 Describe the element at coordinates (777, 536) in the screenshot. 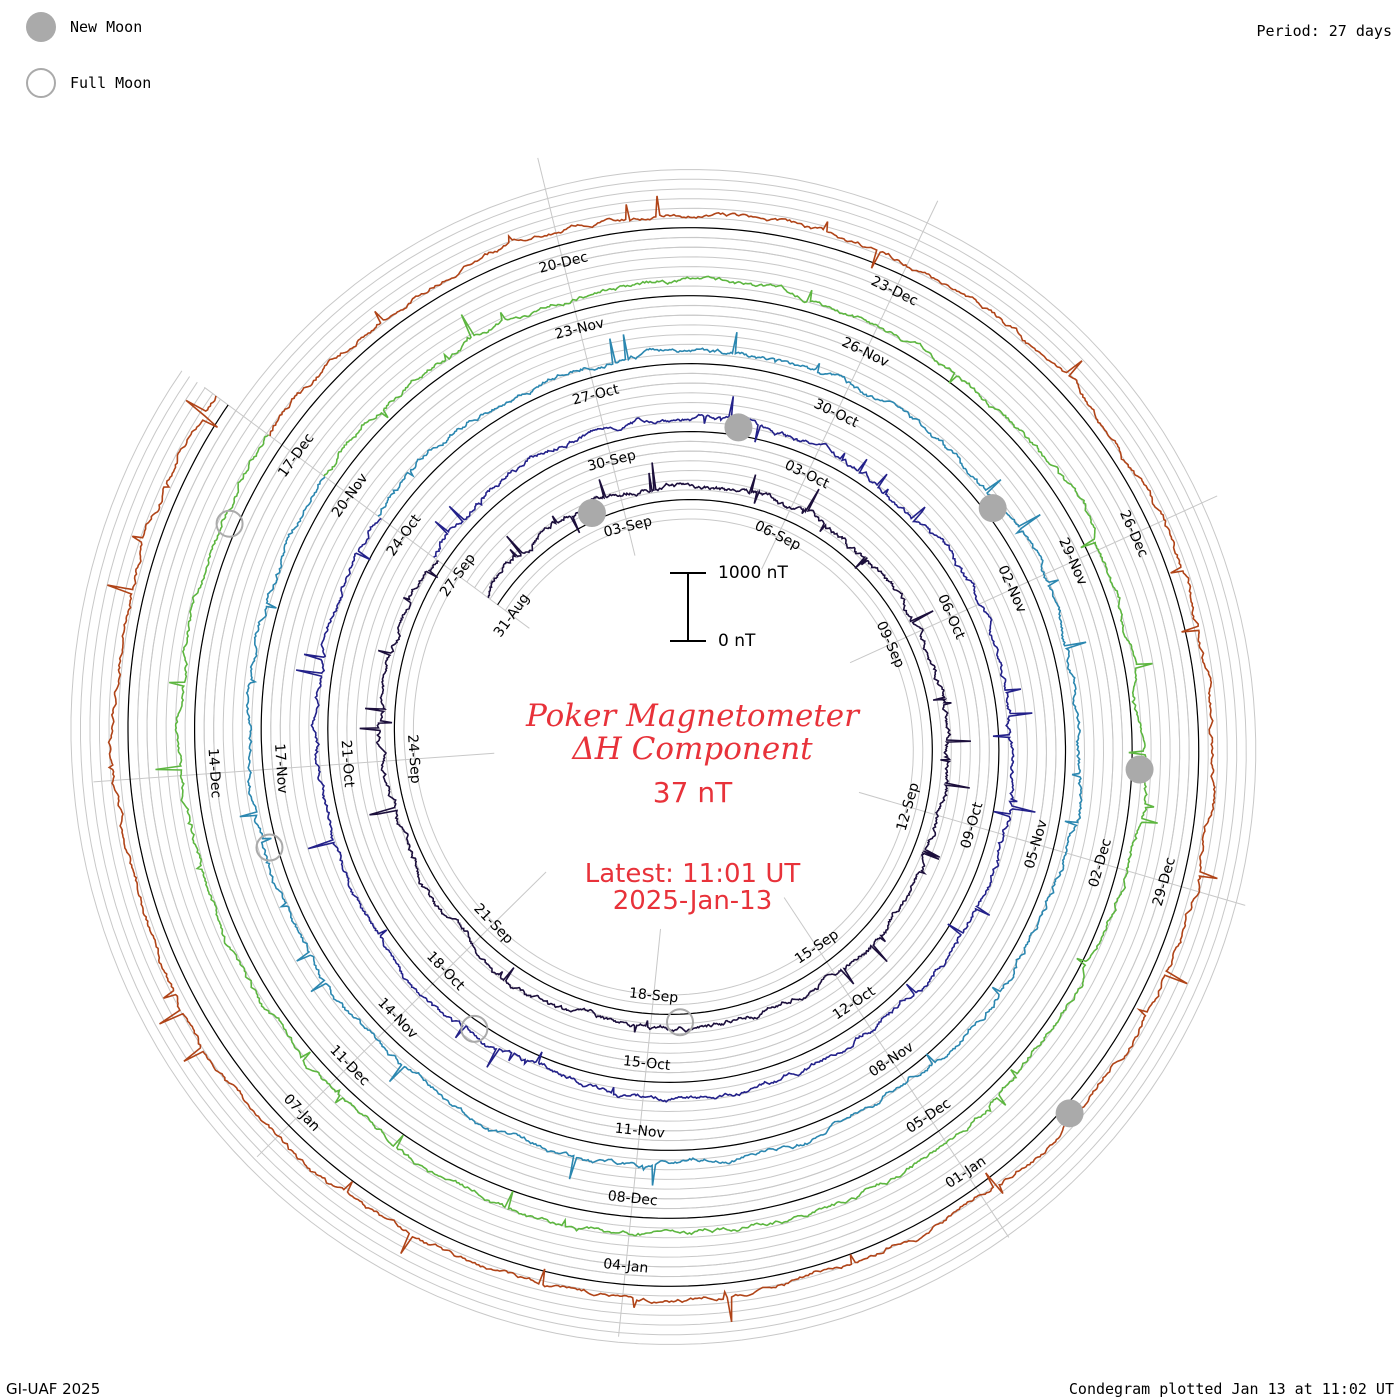

I see `date-tick-label: 06-Sep` at that location.